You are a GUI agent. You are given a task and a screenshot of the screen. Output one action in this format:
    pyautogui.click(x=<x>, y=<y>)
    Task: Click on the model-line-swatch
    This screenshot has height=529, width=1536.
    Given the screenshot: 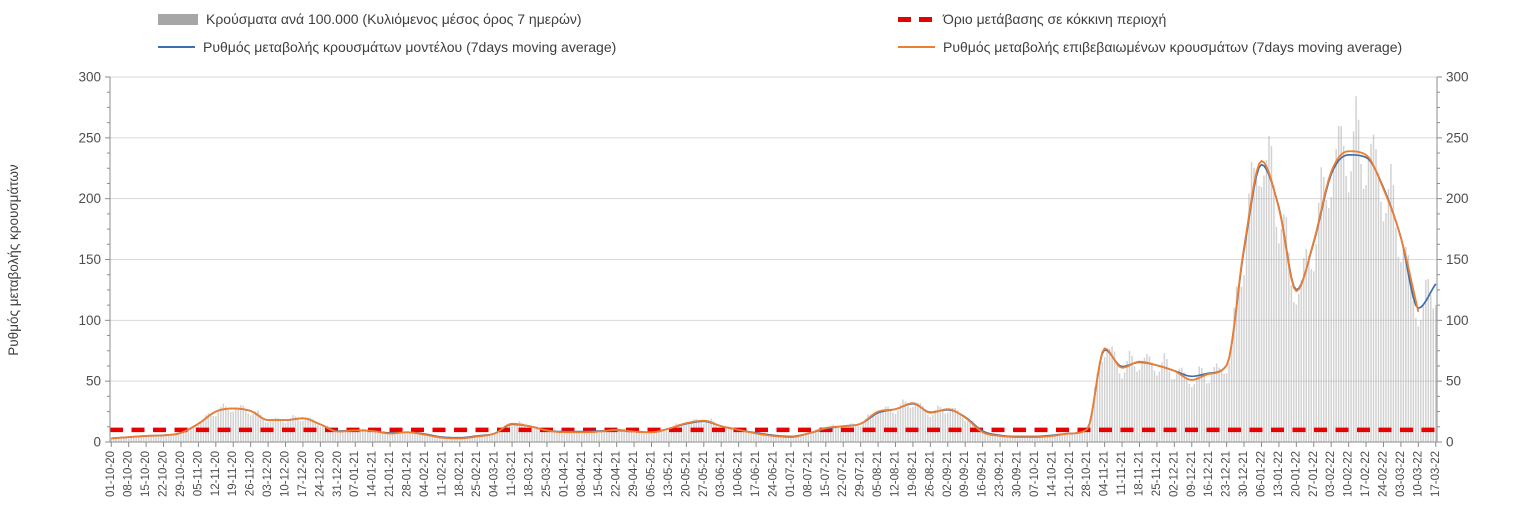 What is the action you would take?
    pyautogui.click(x=176, y=47)
    